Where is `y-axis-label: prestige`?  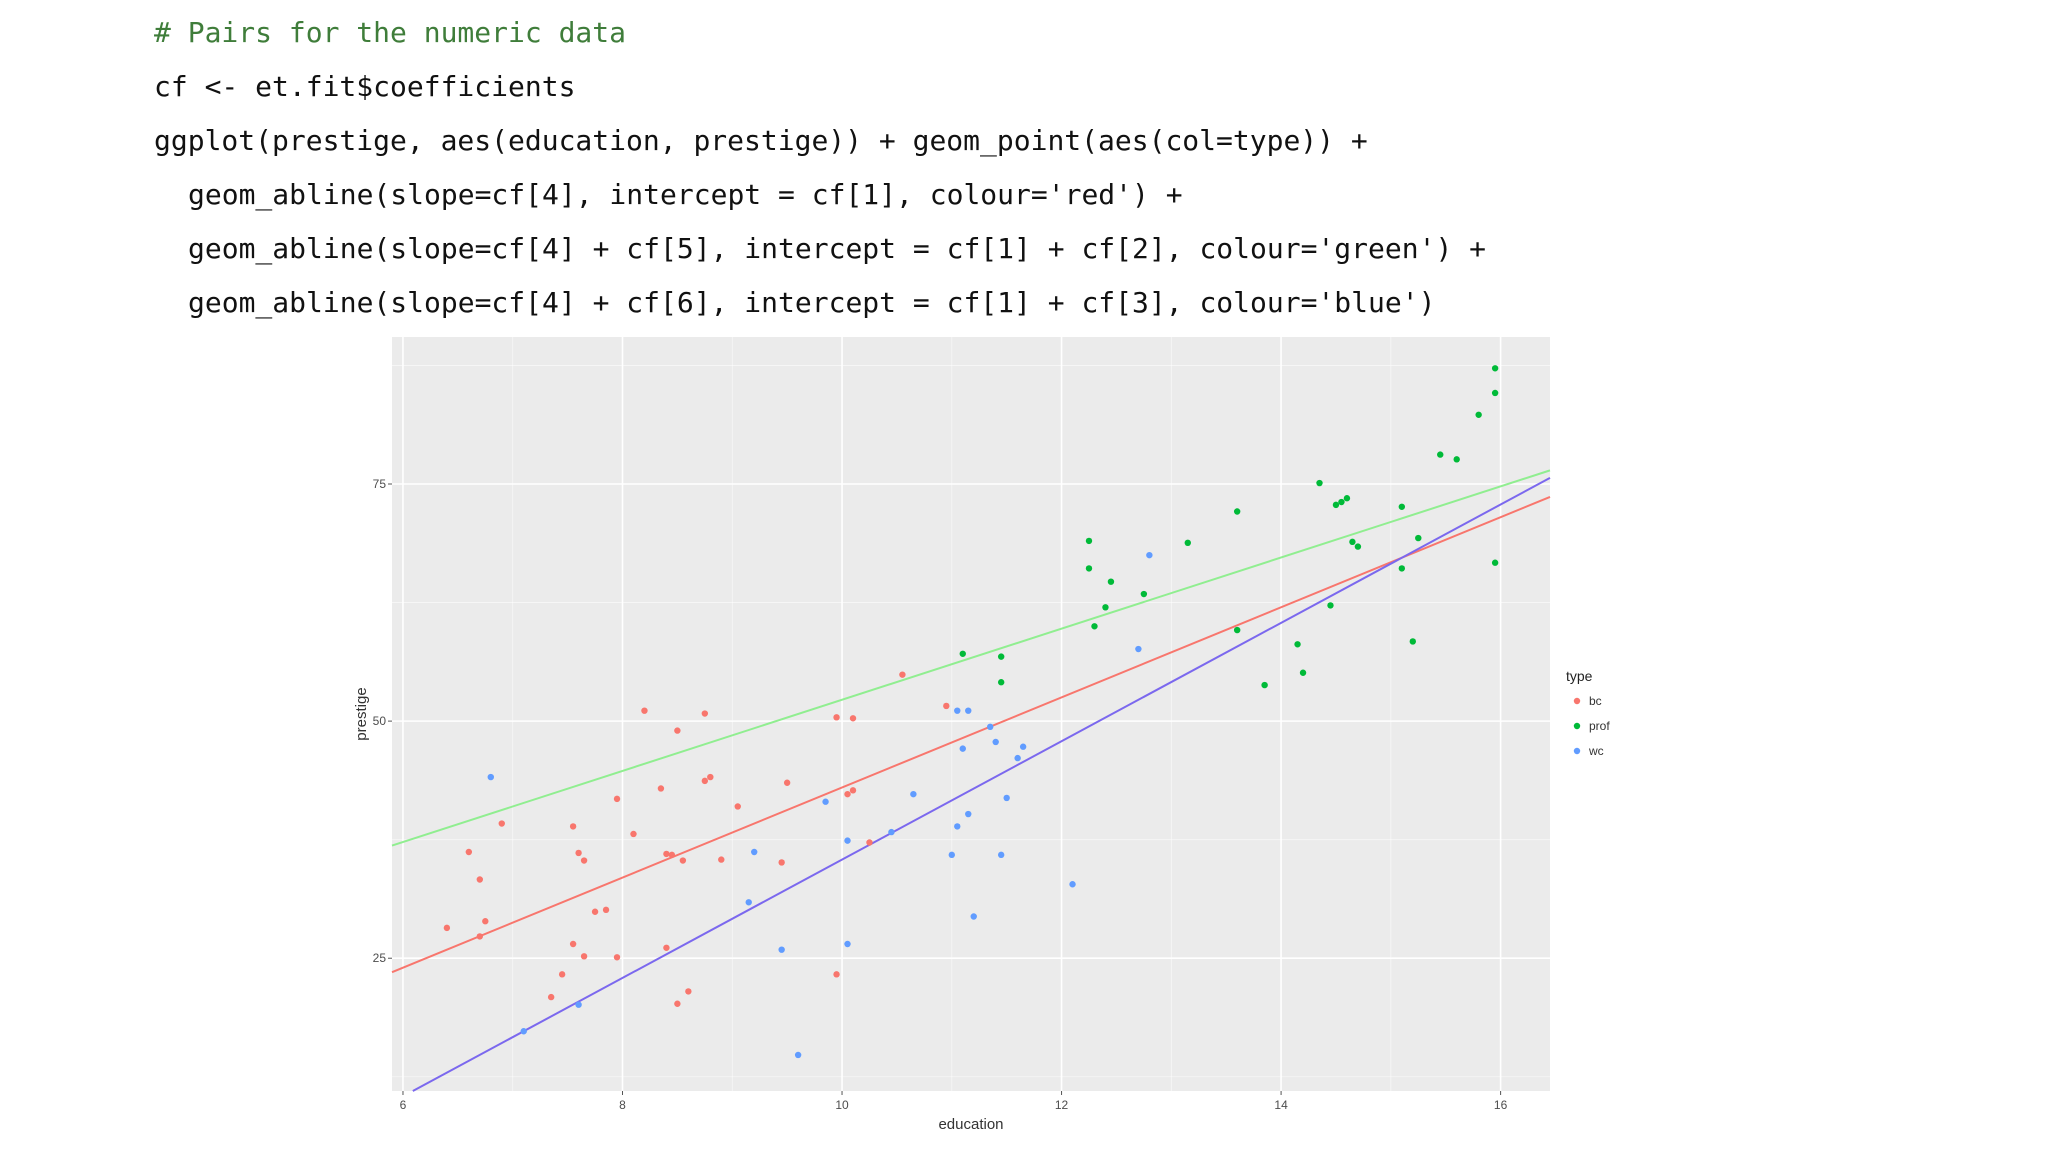
y-axis-label: prestige is located at coordinates (361, 713).